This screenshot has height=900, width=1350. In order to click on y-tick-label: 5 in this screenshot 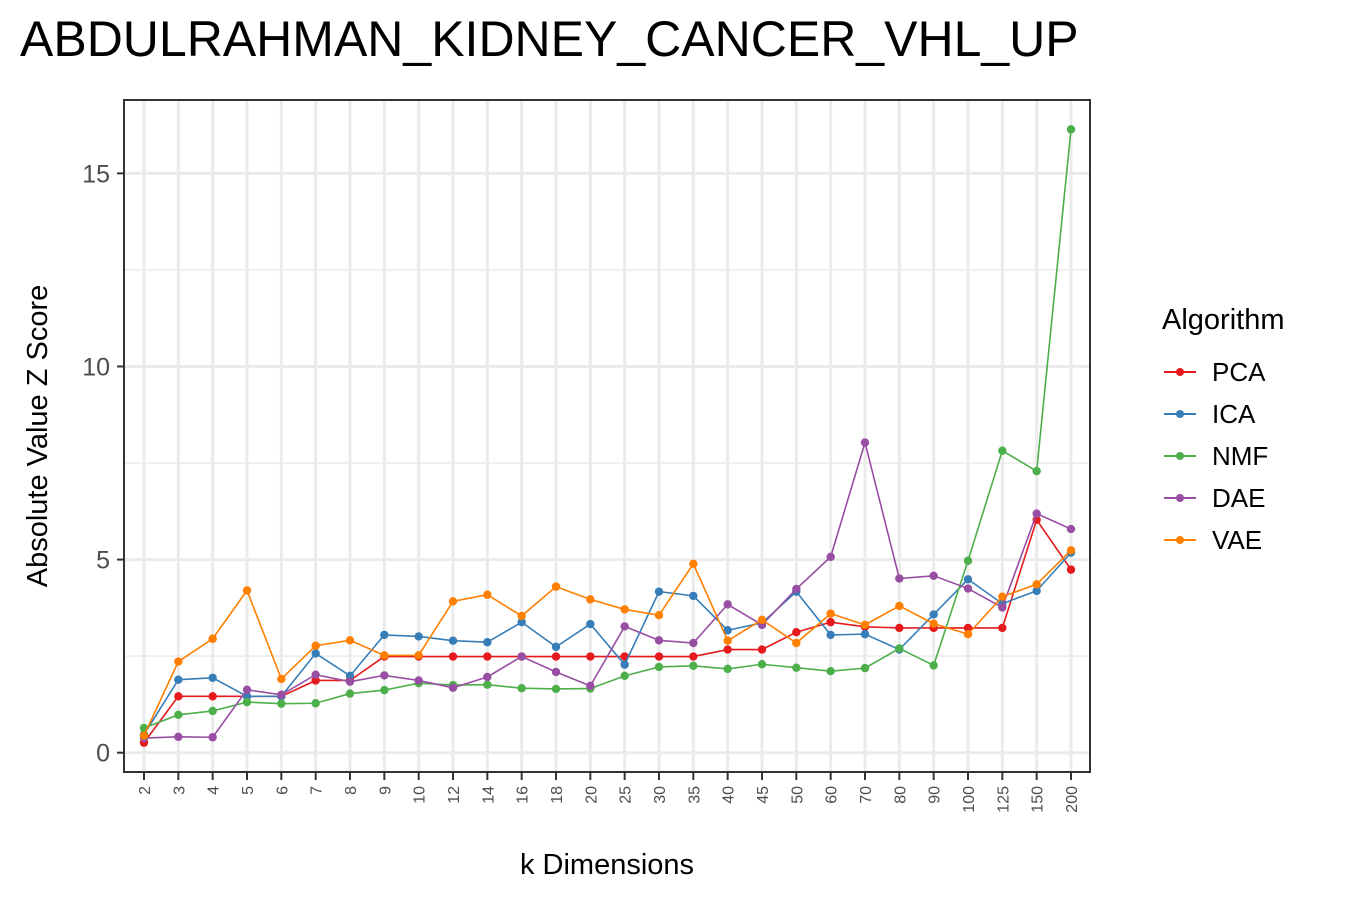, I will do `click(103, 561)`.